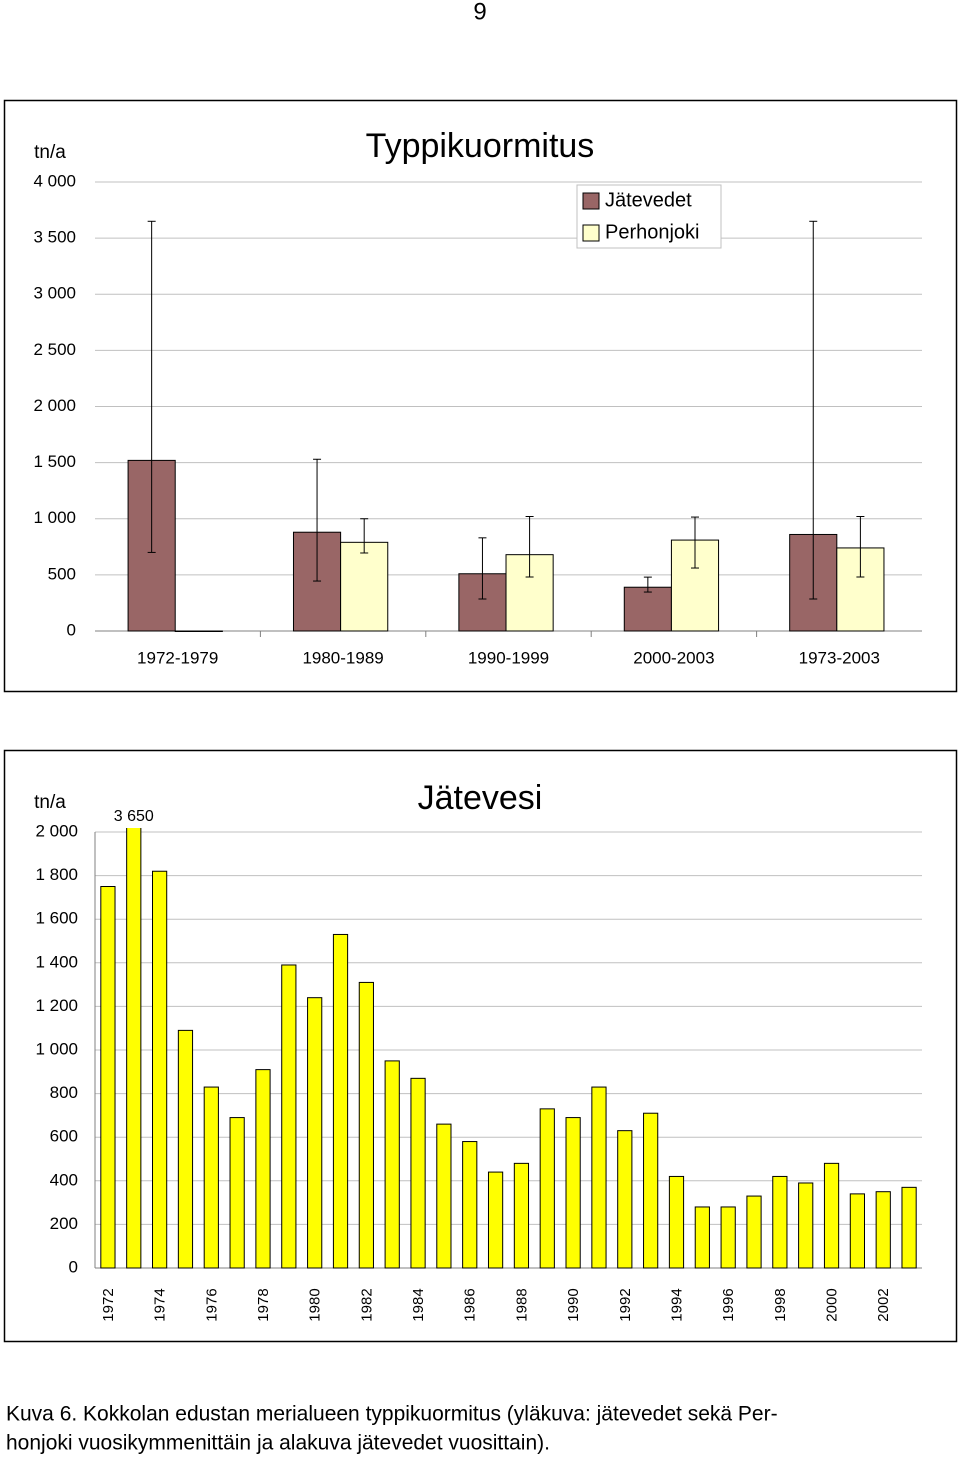 This screenshot has width=960, height=1460. I want to click on x-tick-label: 1980, so click(315, 1304).